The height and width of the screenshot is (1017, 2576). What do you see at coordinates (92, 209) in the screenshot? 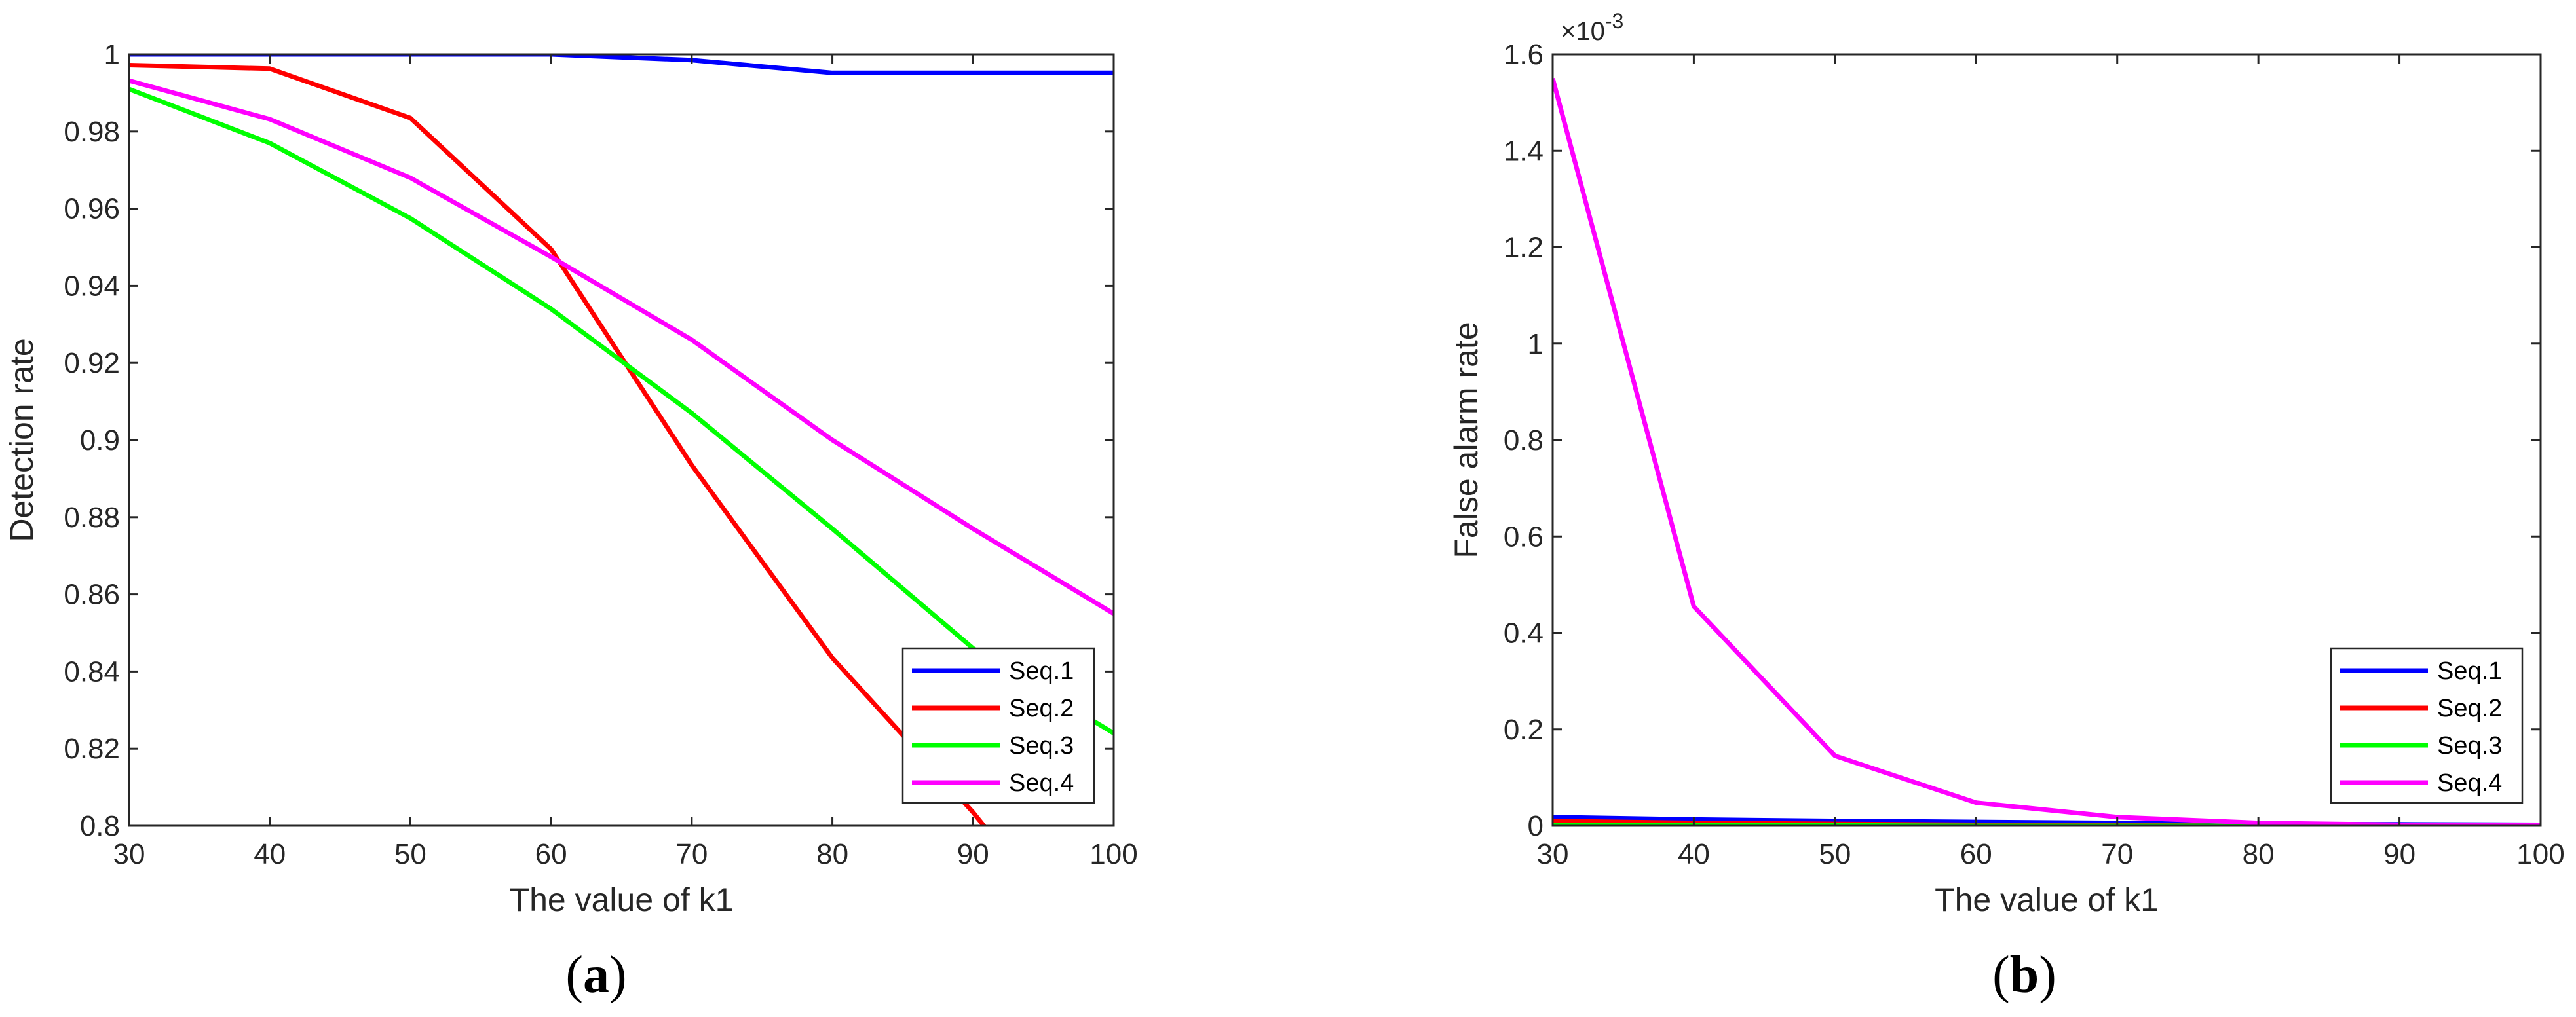
I see `y-tick-label: 0.96` at bounding box center [92, 209].